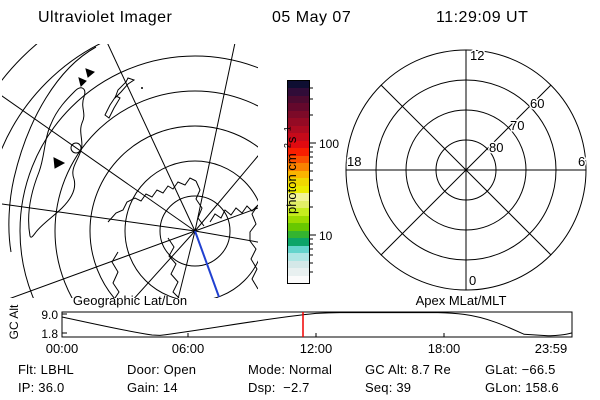 The image size is (600, 400). I want to click on coastline-australia, so click(57, 162).